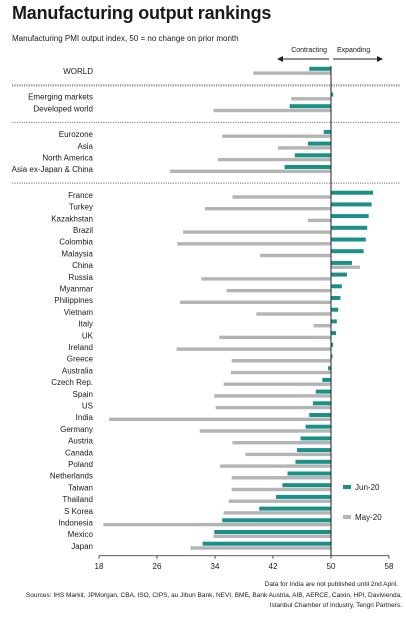 This screenshot has height=617, width=406. What do you see at coordinates (77, 289) in the screenshot?
I see `category-label: Myanmar` at bounding box center [77, 289].